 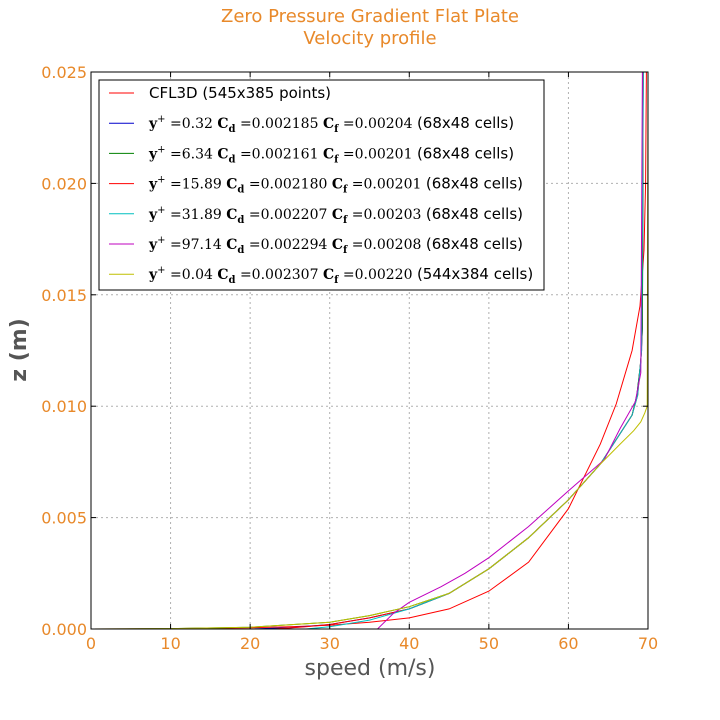 What do you see at coordinates (64, 406) in the screenshot?
I see `y-tick-label: 0.010` at bounding box center [64, 406].